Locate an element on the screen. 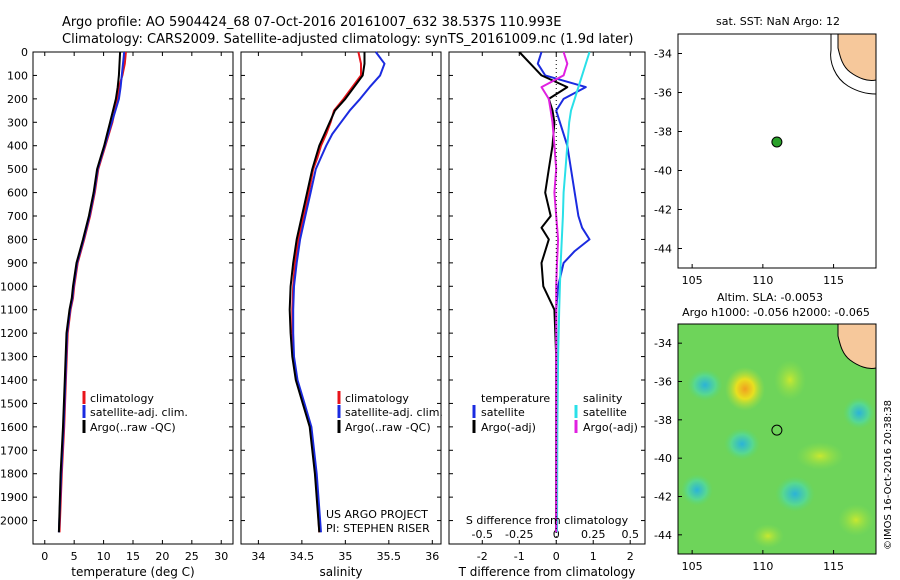 This screenshot has height=580, width=900. depth-tick-label: 1900 is located at coordinates (14, 497).